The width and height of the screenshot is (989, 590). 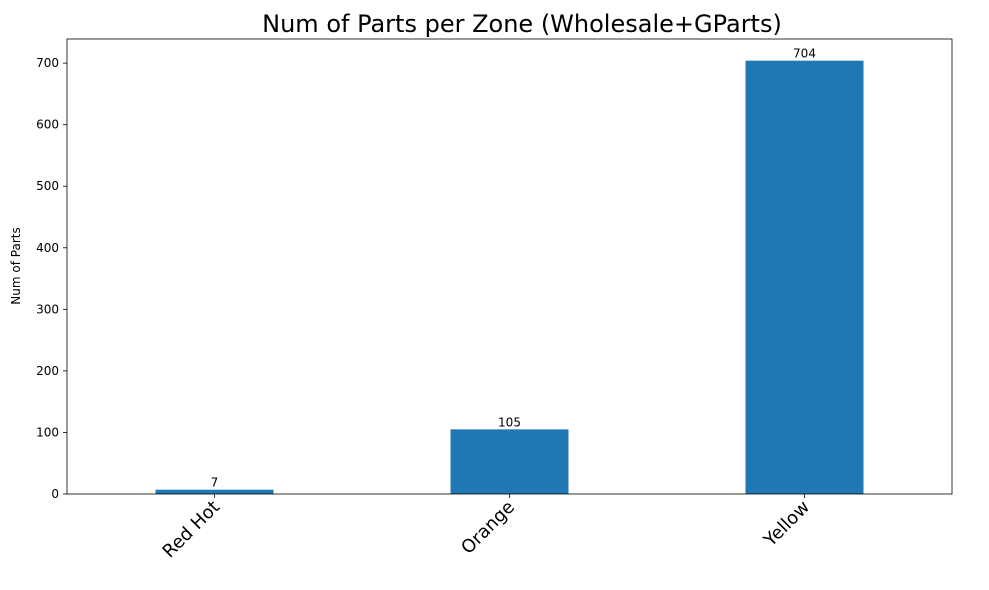 What do you see at coordinates (191, 529) in the screenshot?
I see `x-tick-label: Red Hot` at bounding box center [191, 529].